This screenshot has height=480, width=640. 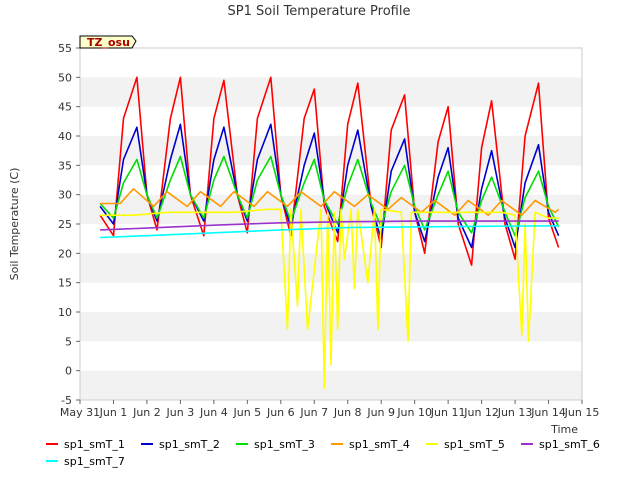 What do you see at coordinates (246, 412) in the screenshot?
I see `x-tick-label: Jun 5` at bounding box center [246, 412].